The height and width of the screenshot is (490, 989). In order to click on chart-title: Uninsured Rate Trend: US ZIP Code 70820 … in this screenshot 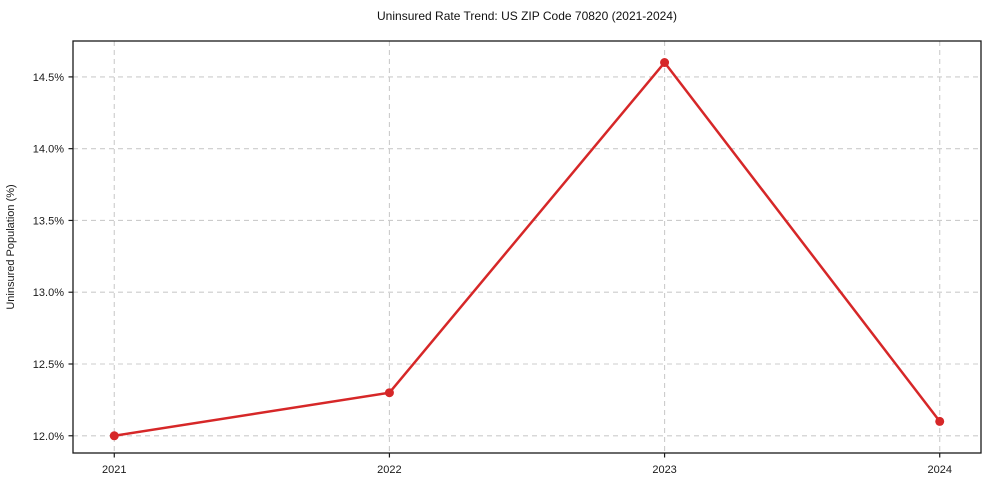, I will do `click(527, 16)`.